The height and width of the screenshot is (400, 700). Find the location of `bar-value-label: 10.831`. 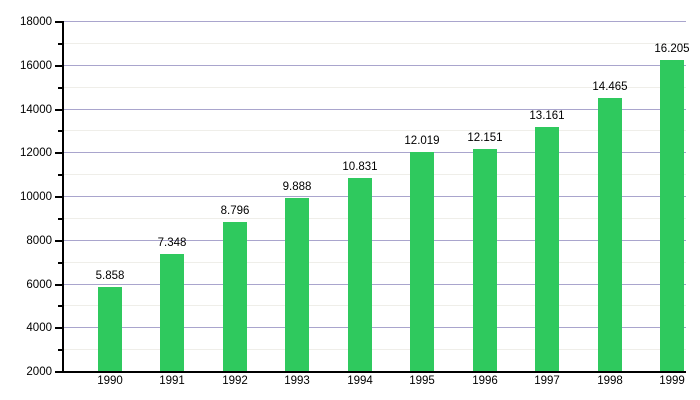

bar-value-label: 10.831 is located at coordinates (360, 167).